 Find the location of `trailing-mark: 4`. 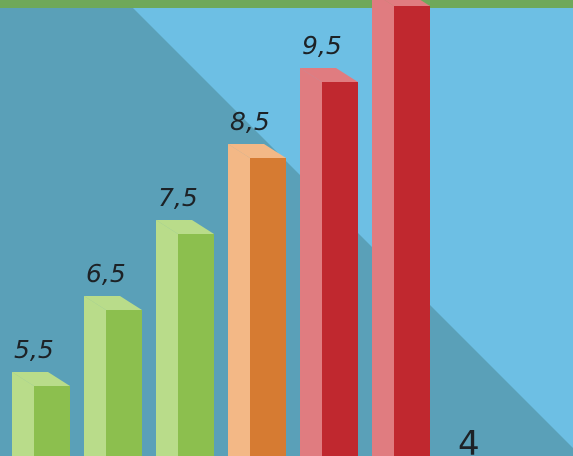

trailing-mark: 4 is located at coordinates (469, 440).